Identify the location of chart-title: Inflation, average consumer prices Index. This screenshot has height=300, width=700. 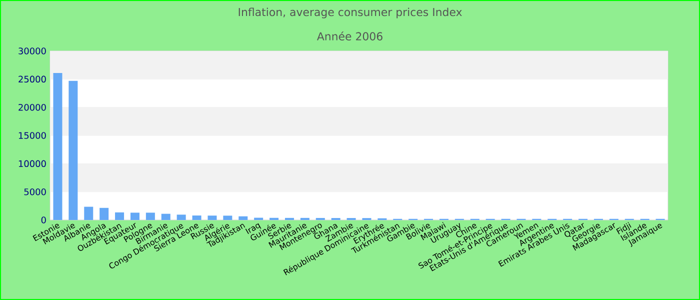
(350, 13).